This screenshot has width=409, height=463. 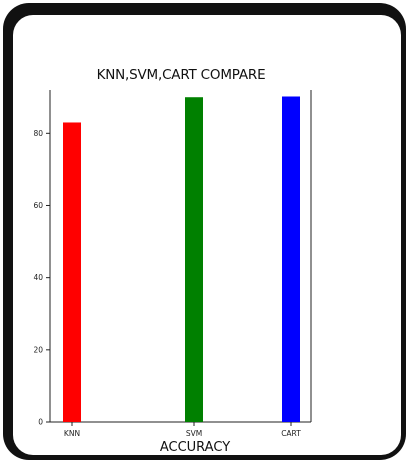 What do you see at coordinates (194, 259) in the screenshot?
I see `bar-svm` at bounding box center [194, 259].